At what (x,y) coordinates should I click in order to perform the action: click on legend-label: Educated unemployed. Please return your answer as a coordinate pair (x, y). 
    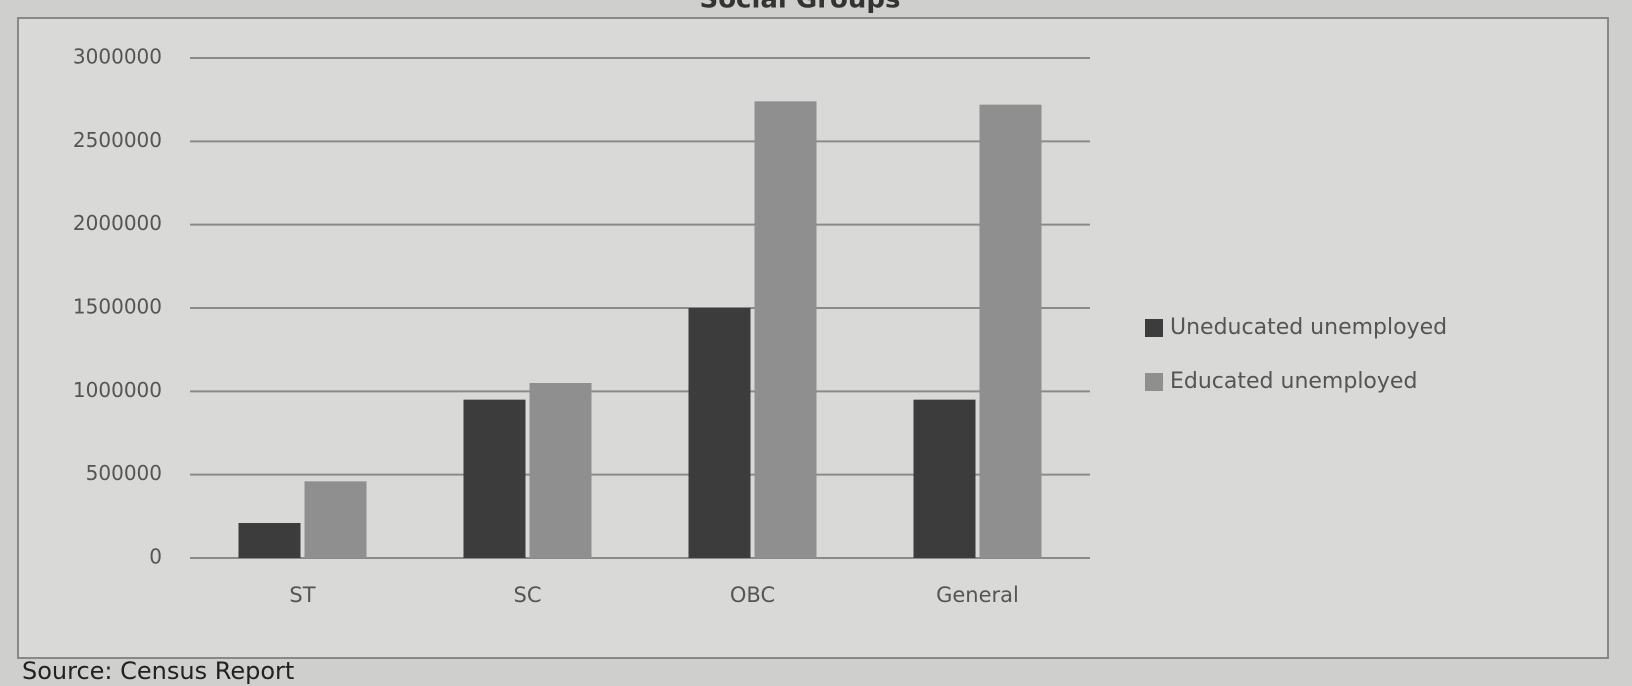
    Looking at the image, I should click on (1293, 381).